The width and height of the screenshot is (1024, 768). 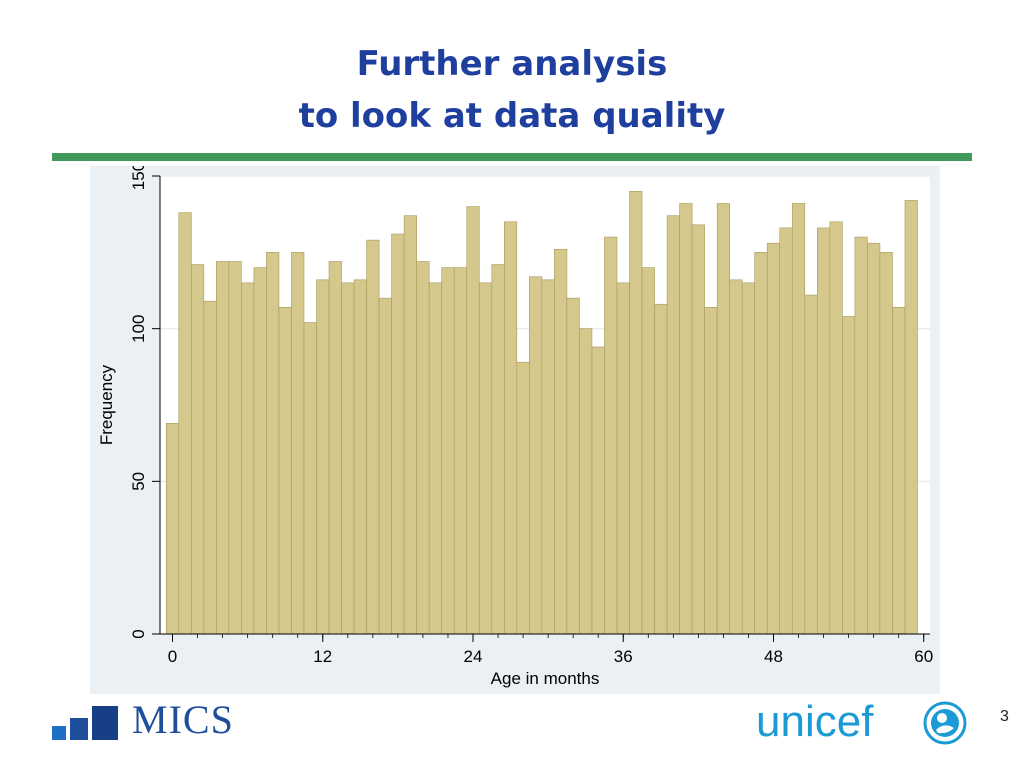 I want to click on x-tick-label: 0, so click(x=172, y=656).